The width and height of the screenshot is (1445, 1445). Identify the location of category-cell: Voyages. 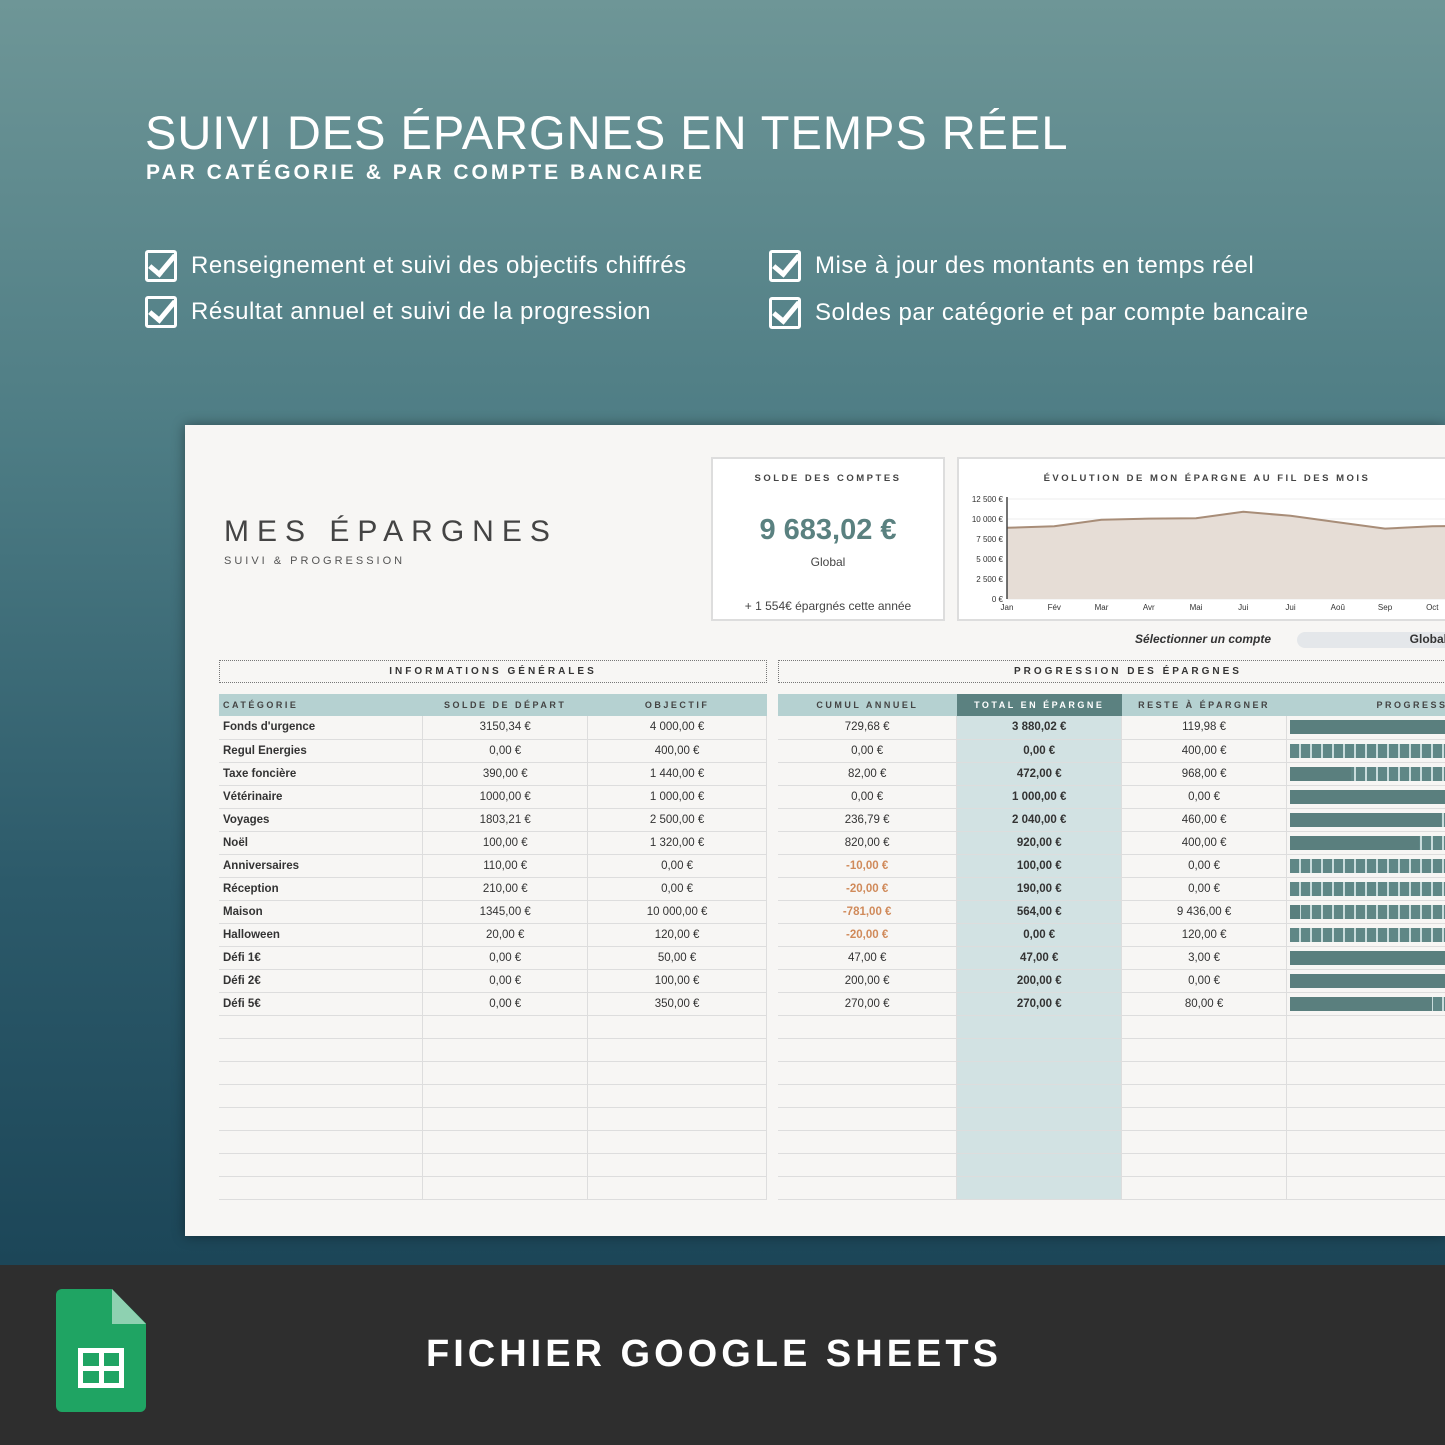
(321, 820).